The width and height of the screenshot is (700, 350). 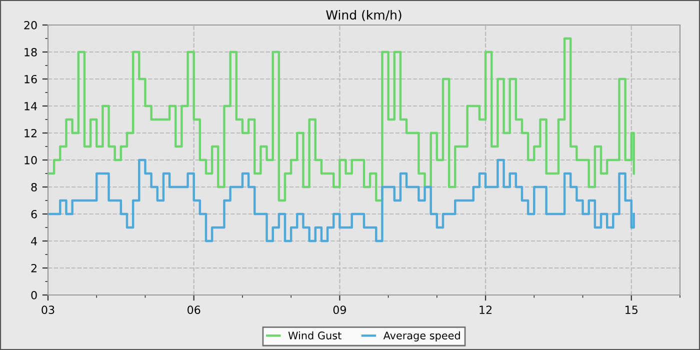 I want to click on y-tick-label: 2, so click(x=33, y=268).